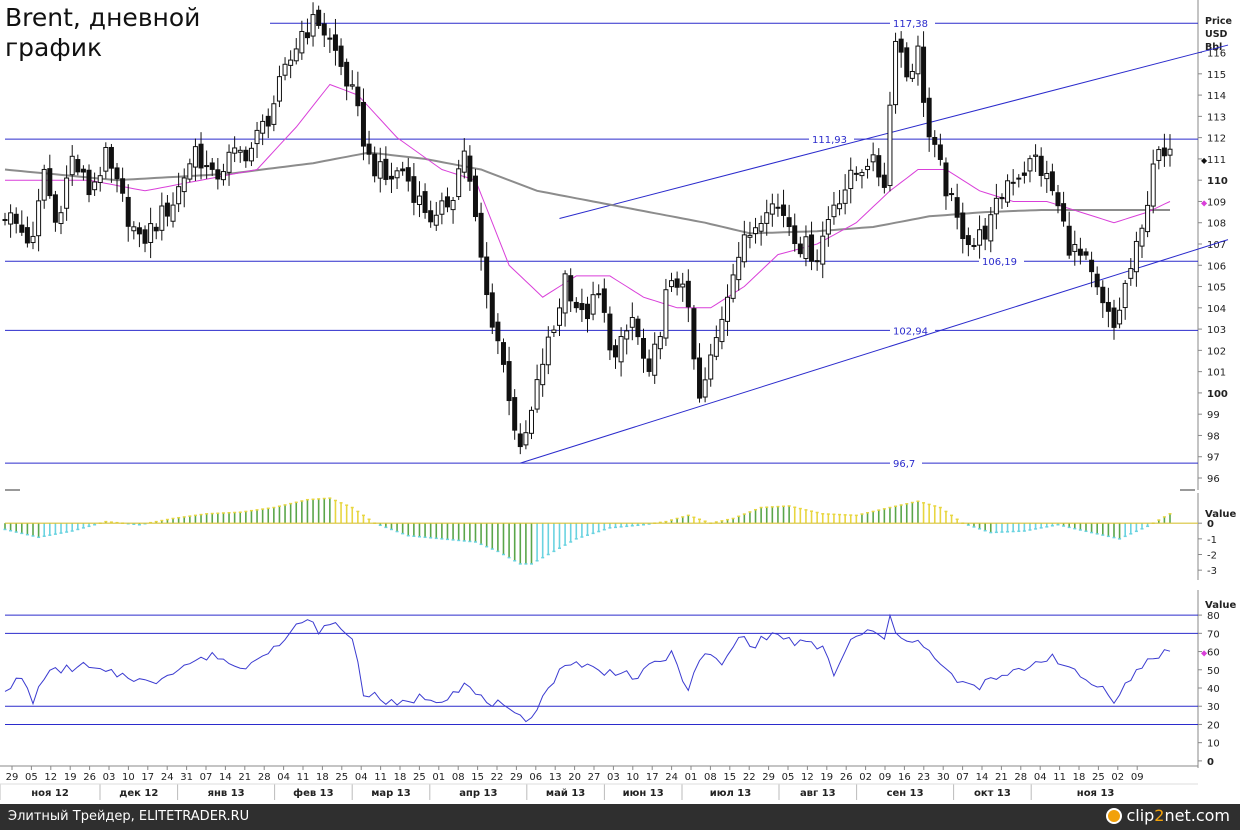 This screenshot has width=1240, height=830. Describe the element at coordinates (910, 24) in the screenshot. I see `level-label: 117,38` at that location.